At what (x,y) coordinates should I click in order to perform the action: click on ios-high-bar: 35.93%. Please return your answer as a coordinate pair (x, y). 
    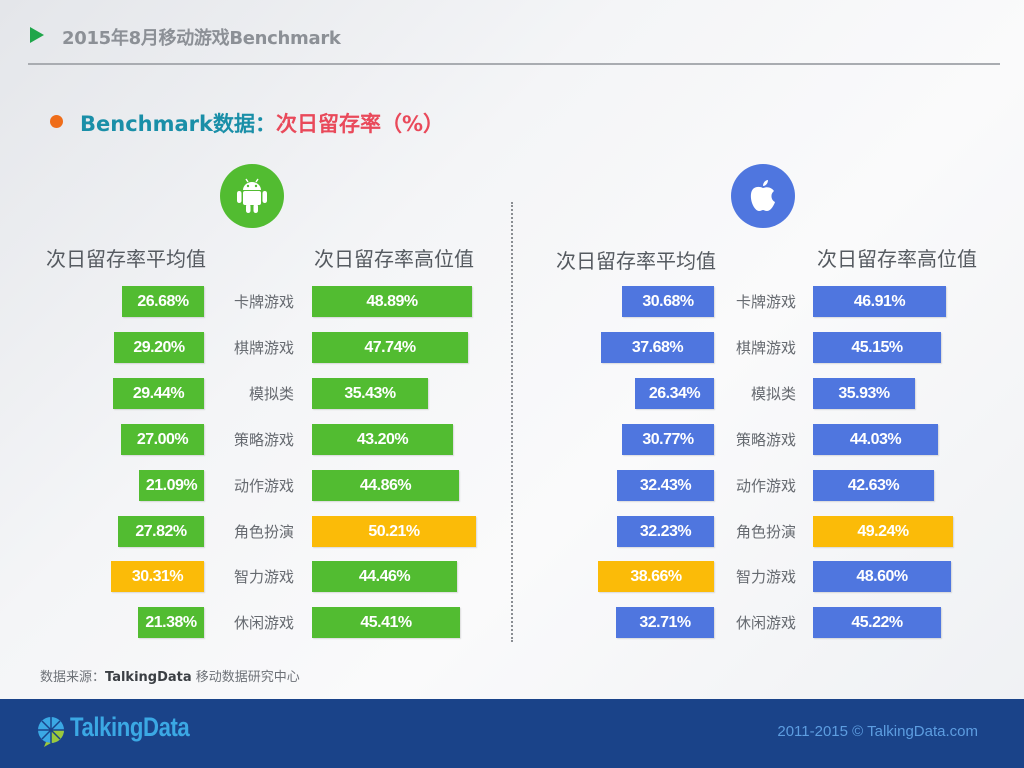
    Looking at the image, I should click on (864, 393).